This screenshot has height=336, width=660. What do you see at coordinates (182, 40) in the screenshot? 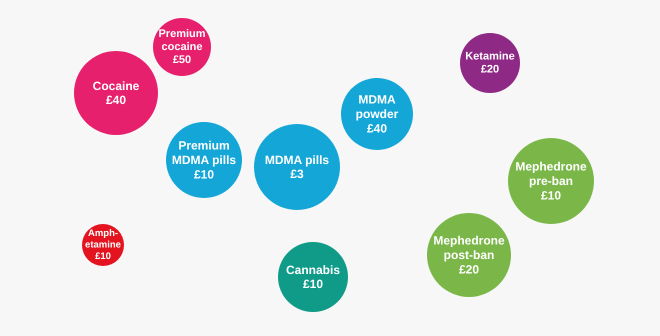
I see `category-label: Premium cocaine` at bounding box center [182, 40].